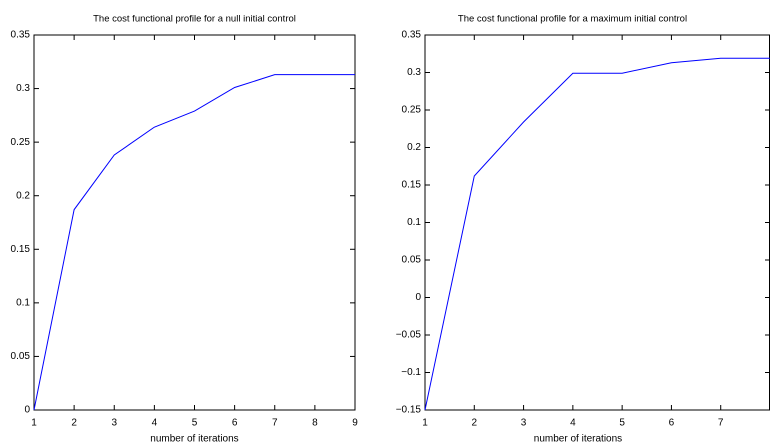  I want to click on x-tick-label: 8, so click(315, 423).